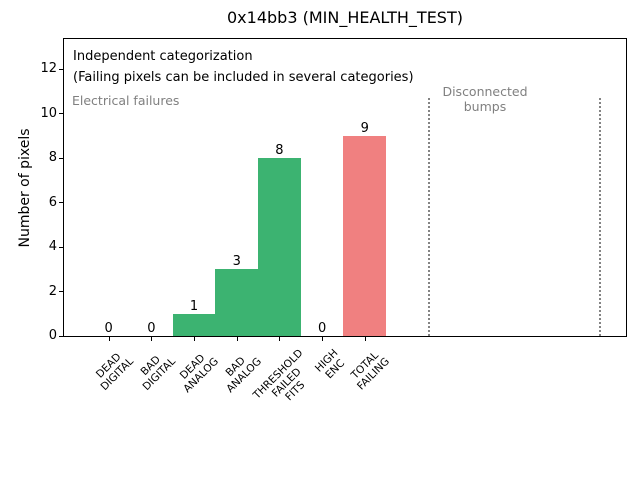 The image size is (640, 480). I want to click on y-tick-label: 8, so click(52, 158).